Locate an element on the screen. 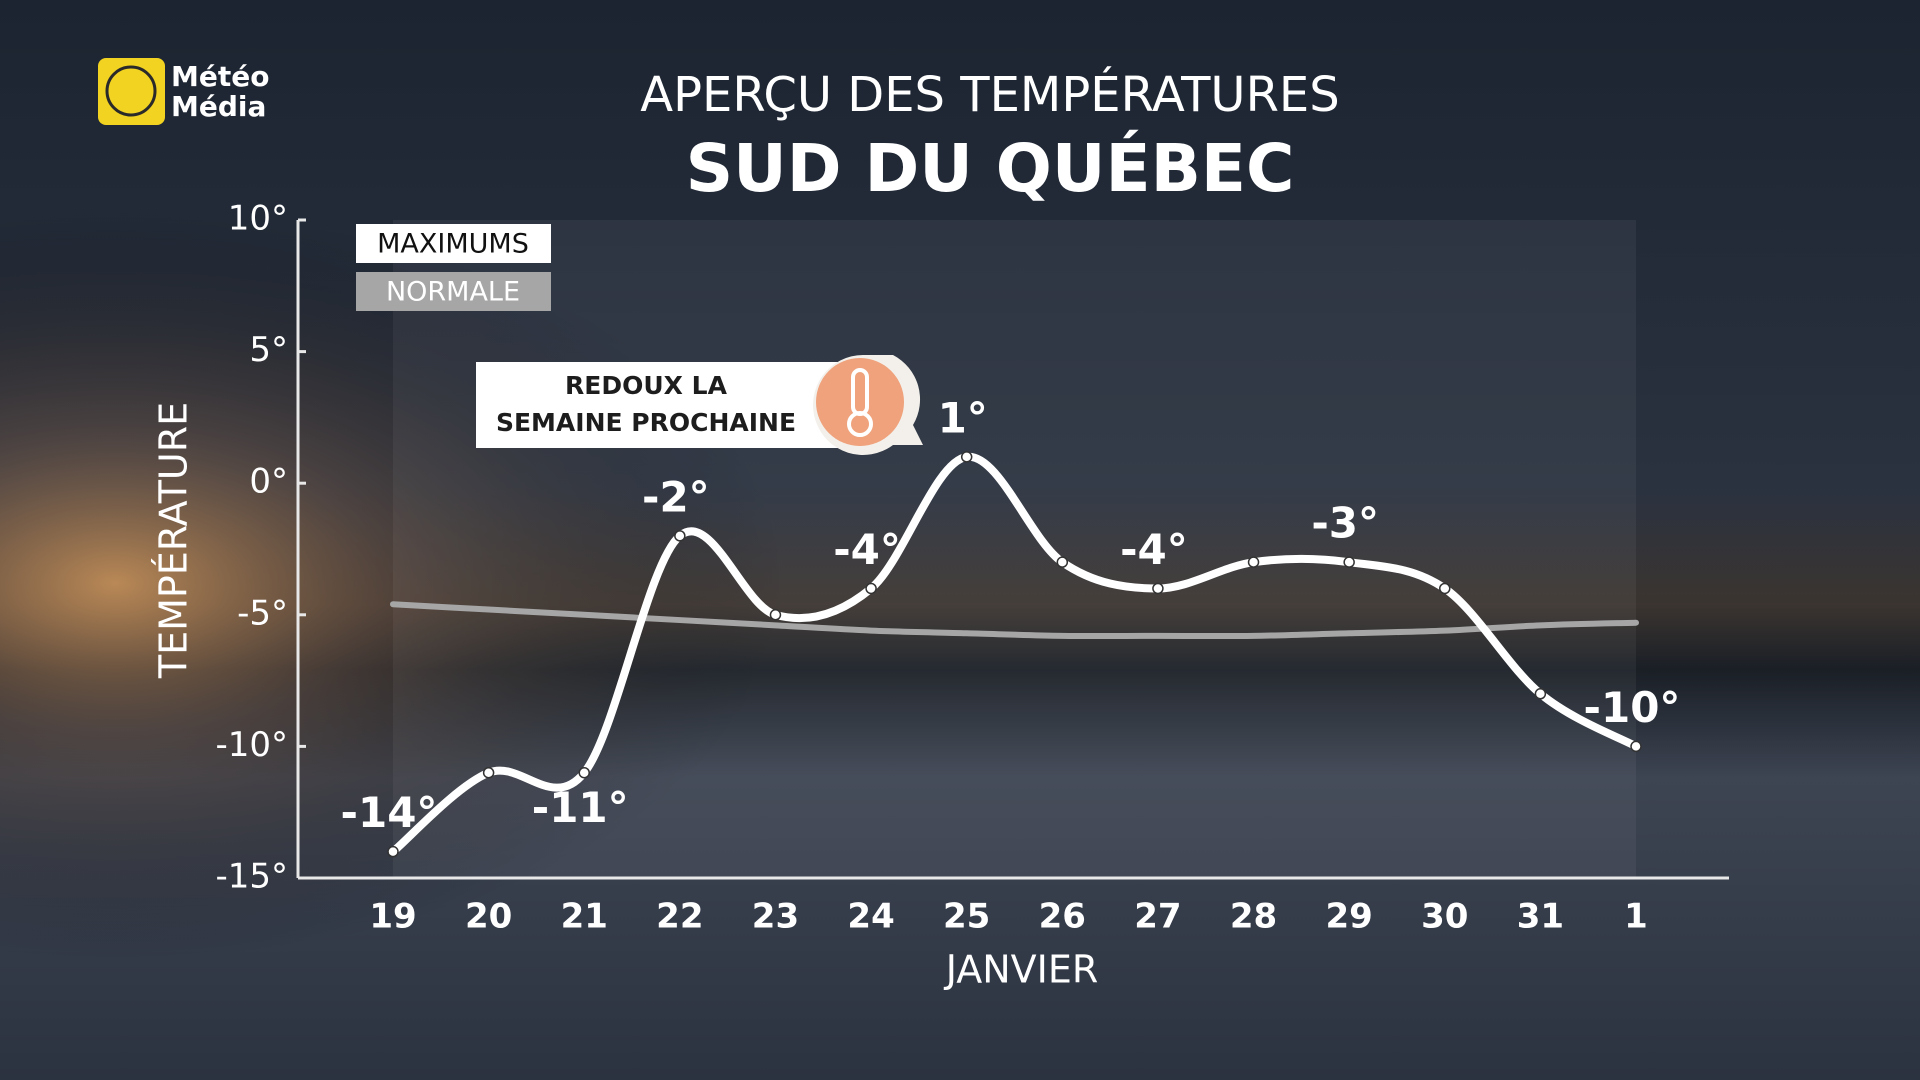 Image resolution: width=1920 pixels, height=1080 pixels. thermometer-icon is located at coordinates (868, 405).